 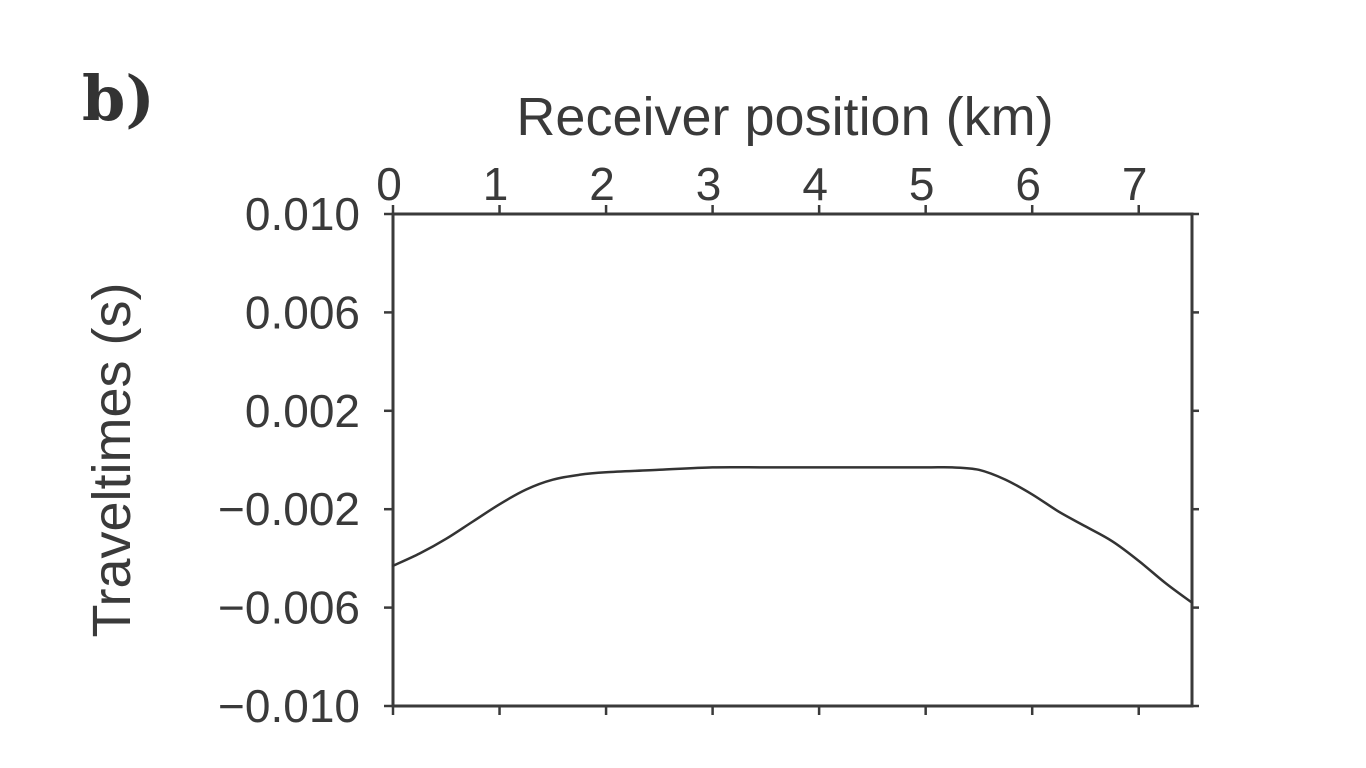 What do you see at coordinates (289, 509) in the screenshot?
I see `y-tick-label: −0.002` at bounding box center [289, 509].